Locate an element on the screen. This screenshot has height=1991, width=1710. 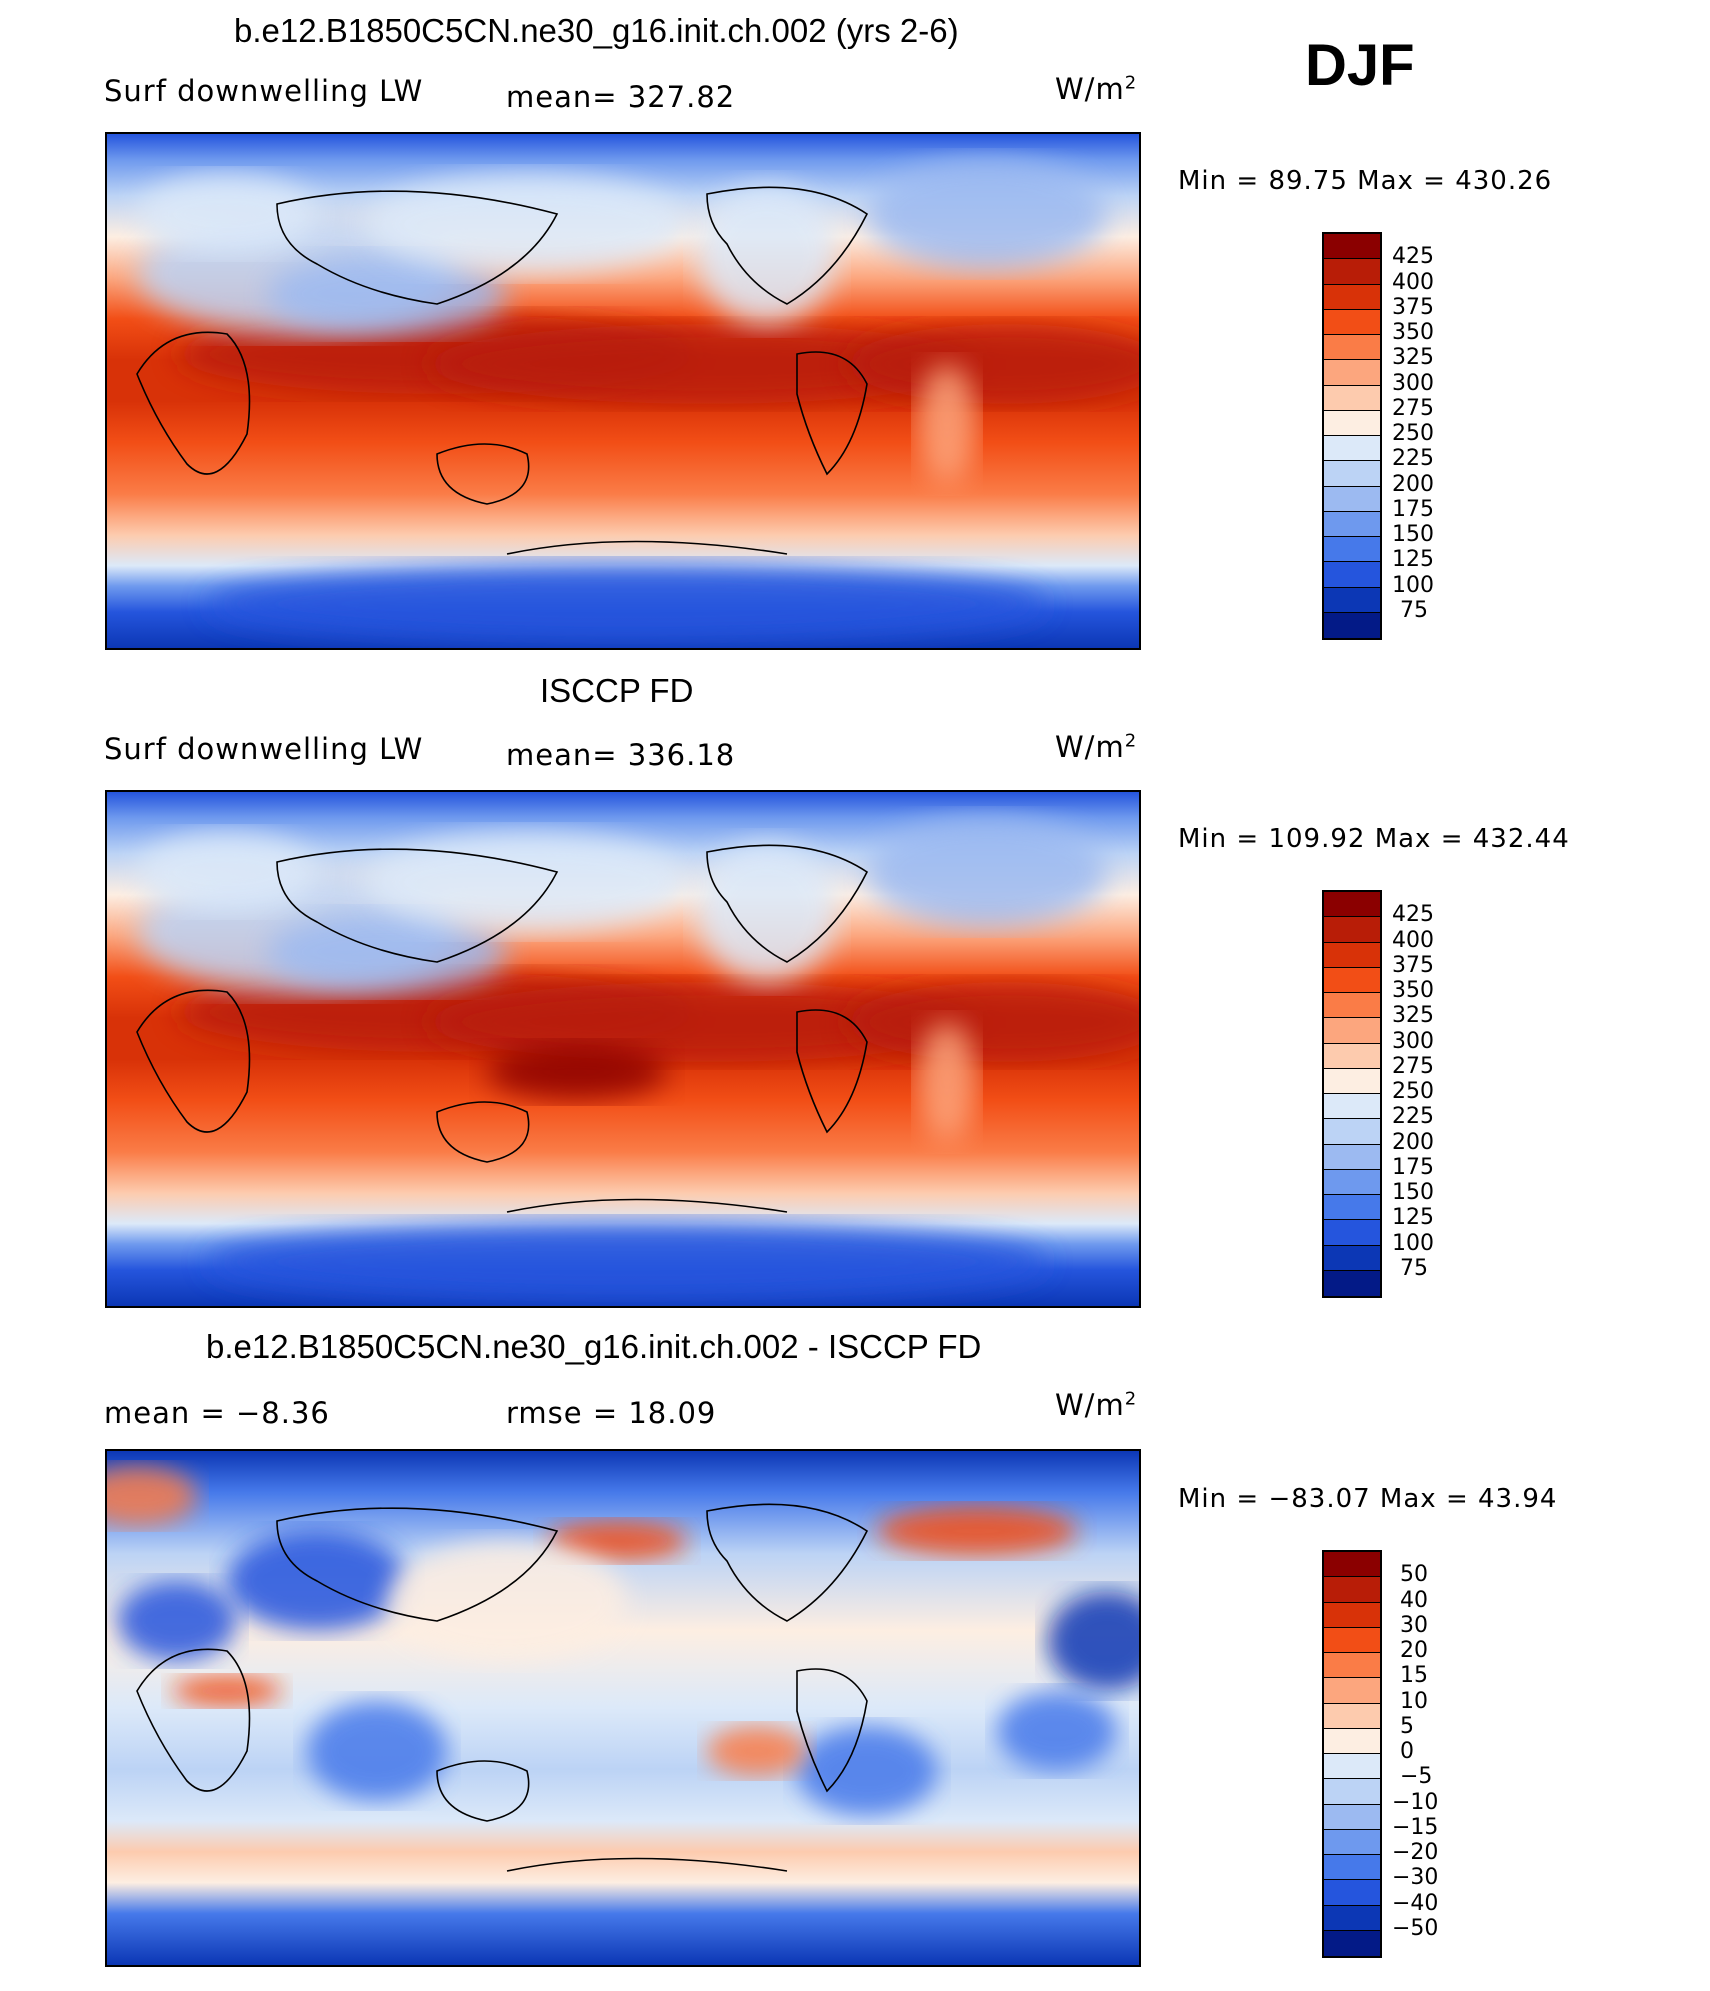
colorbar-tick-label: 20 is located at coordinates (1414, 1650).